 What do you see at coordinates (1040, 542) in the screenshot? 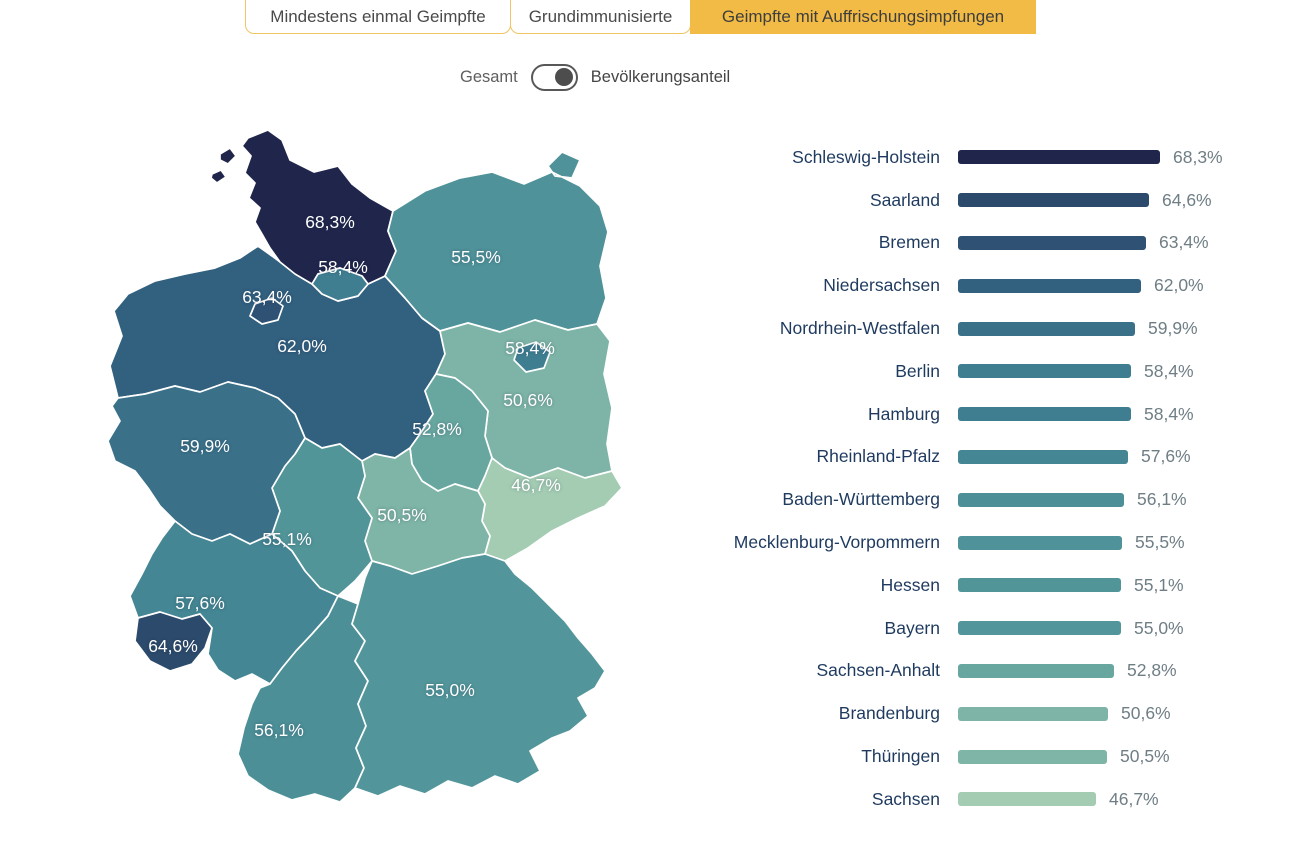
I see `bar-mv` at bounding box center [1040, 542].